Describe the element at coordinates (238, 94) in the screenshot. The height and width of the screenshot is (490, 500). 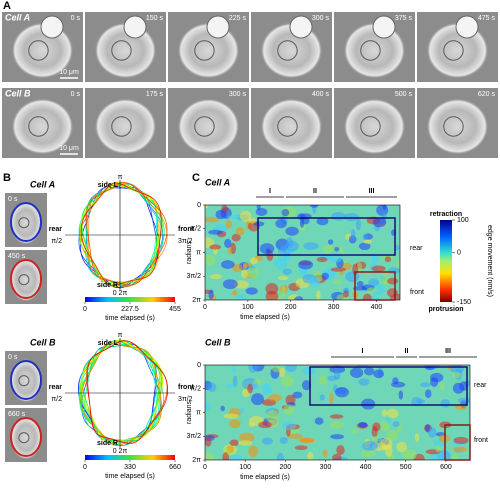
I see `timestamp: 300 s` at that location.